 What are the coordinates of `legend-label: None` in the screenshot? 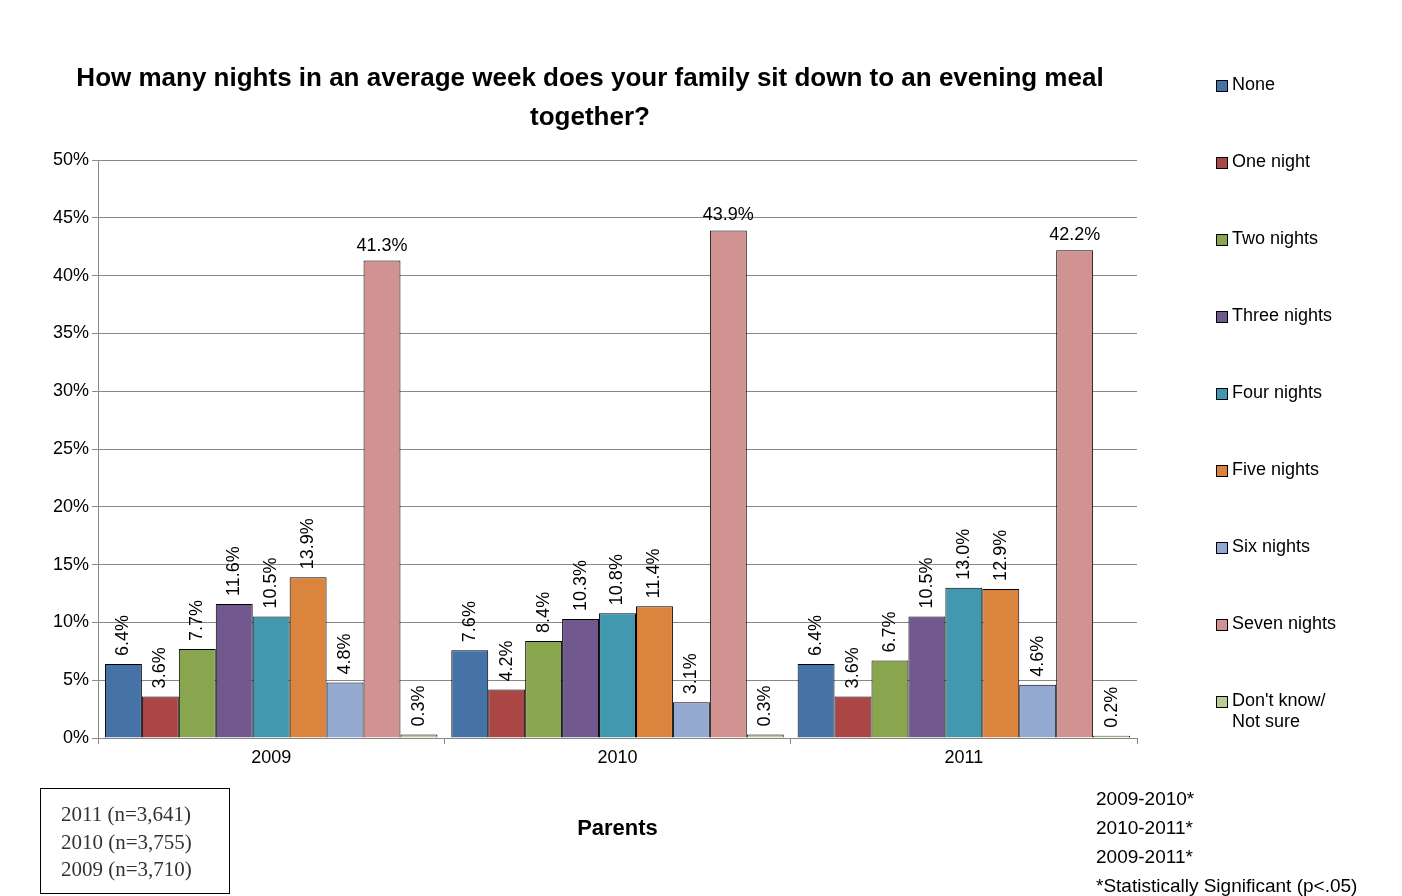 It's located at (1254, 84).